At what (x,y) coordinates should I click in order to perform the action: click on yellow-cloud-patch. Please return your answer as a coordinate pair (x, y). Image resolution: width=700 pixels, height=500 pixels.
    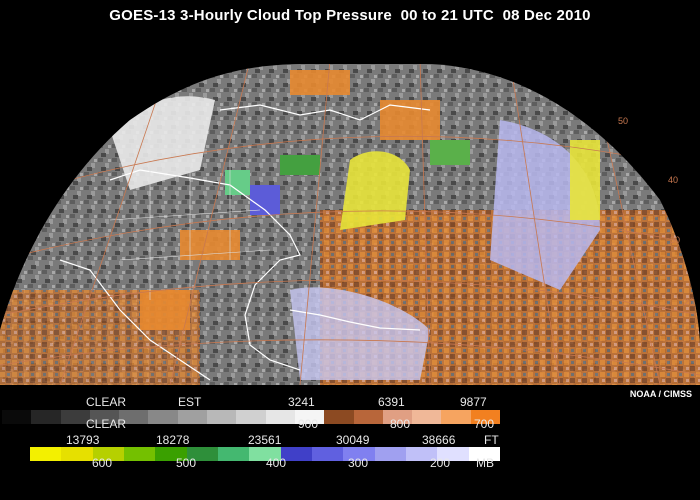
    Looking at the image, I should click on (375, 190).